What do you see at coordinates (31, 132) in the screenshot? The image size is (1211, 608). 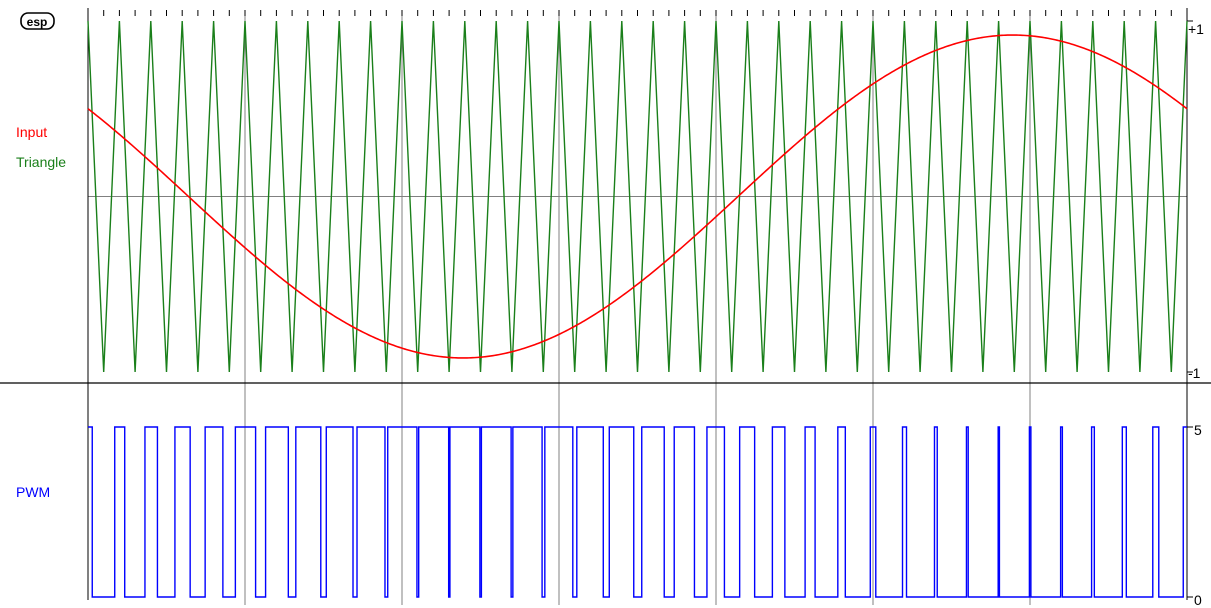 I see `legend-input: Input` at bounding box center [31, 132].